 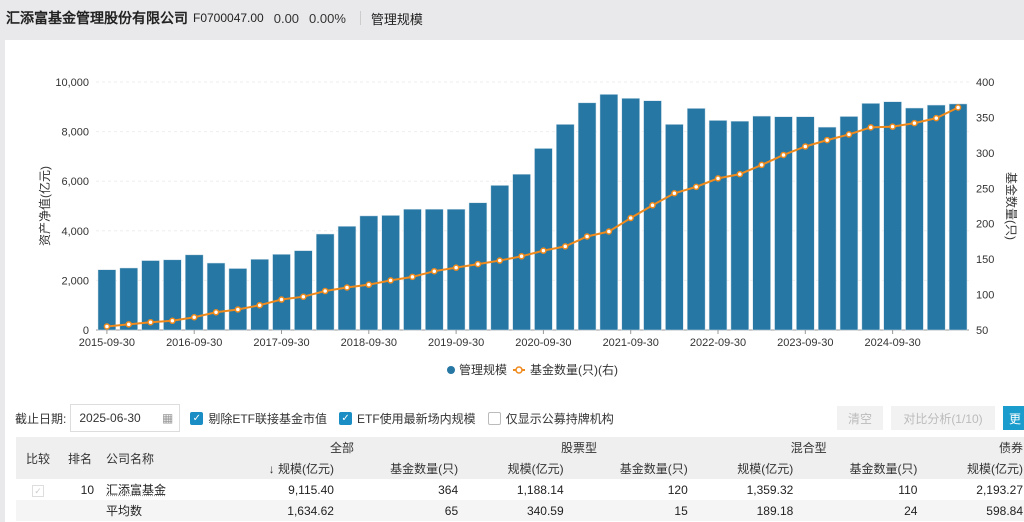 I want to click on table-row: 平均数 1,634.62 65 340.59 15 189.18 24 598.84, so click(x=520, y=510).